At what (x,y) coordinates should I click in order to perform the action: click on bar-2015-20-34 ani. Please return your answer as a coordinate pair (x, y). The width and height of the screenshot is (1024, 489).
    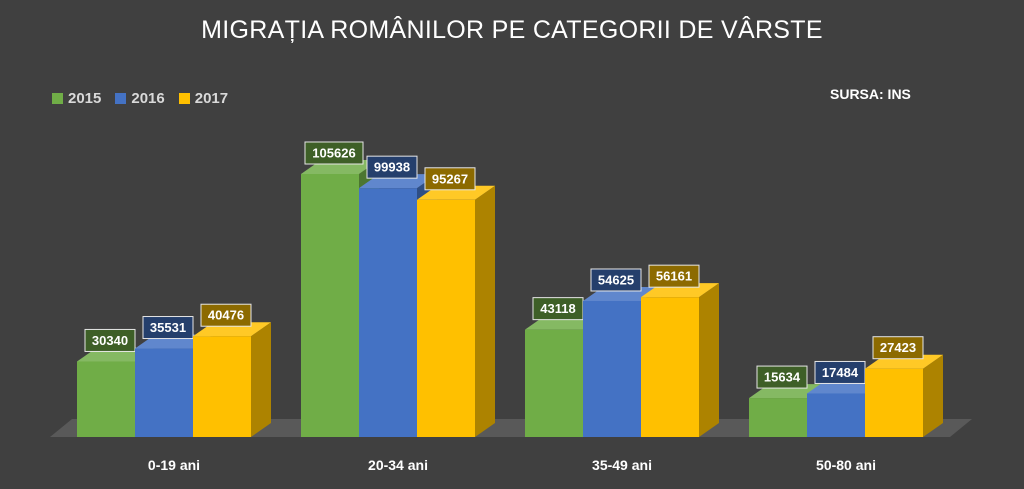
    Looking at the image, I should click on (330, 305).